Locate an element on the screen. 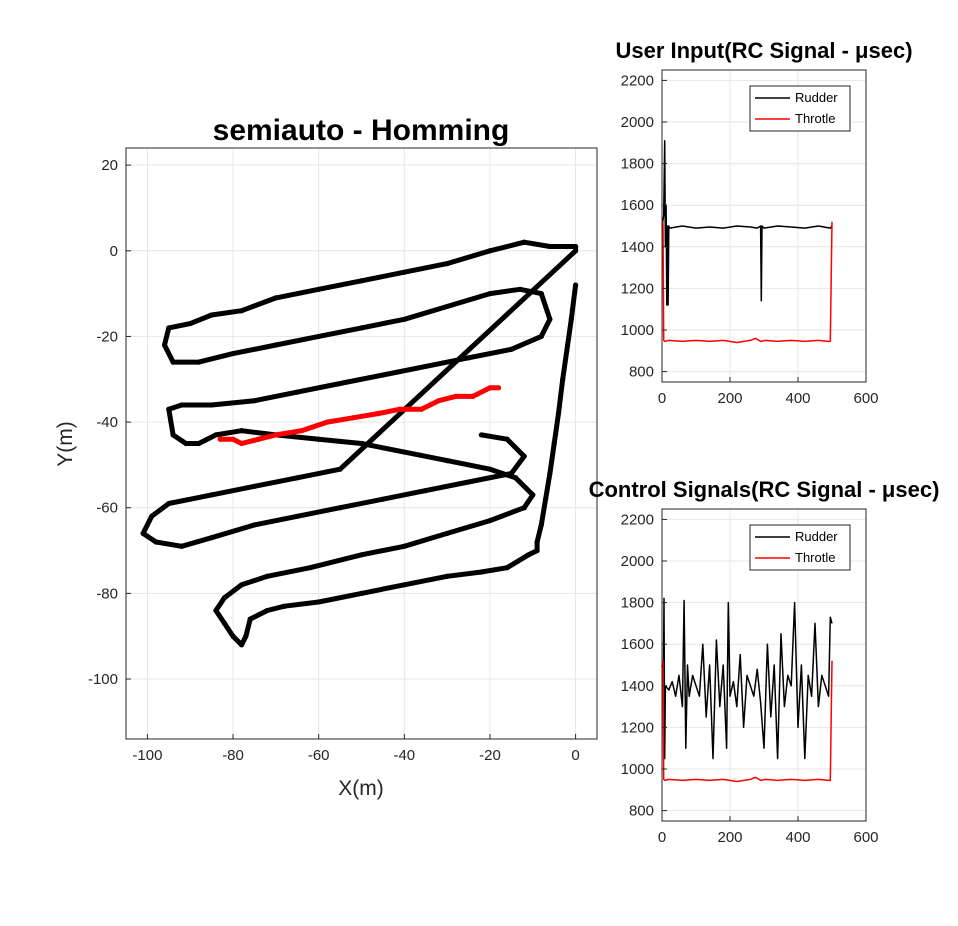 The image size is (958, 926). y-tick-label: 20 is located at coordinates (109, 165).